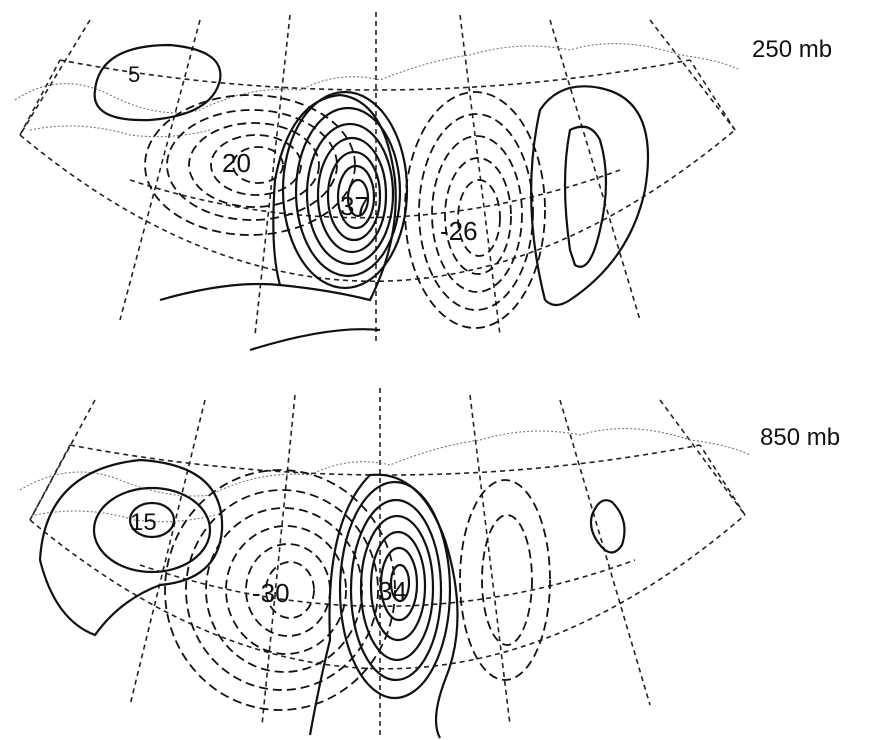  I want to click on positive-contours-right-top, so click(590, 196).